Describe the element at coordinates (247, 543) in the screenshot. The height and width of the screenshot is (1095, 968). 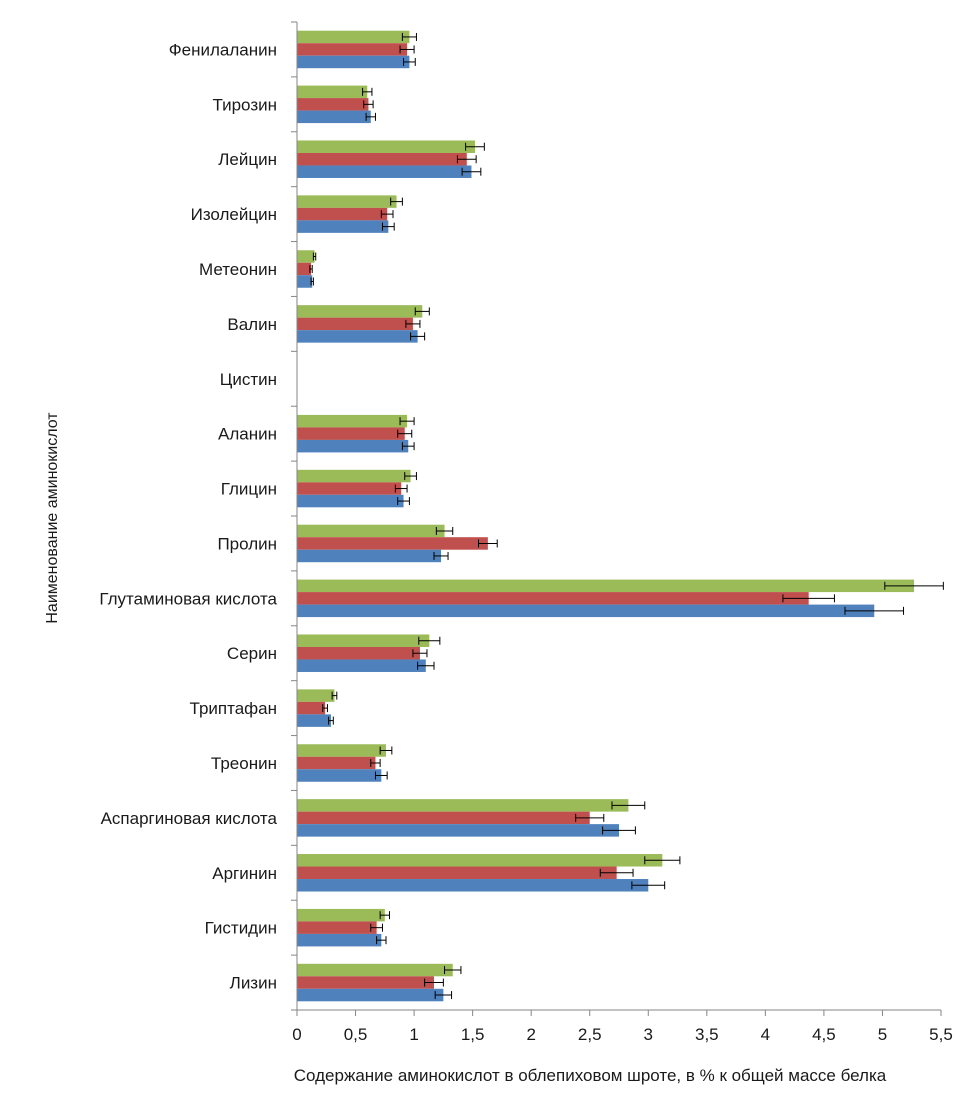
I see `category-label: Пролин` at that location.